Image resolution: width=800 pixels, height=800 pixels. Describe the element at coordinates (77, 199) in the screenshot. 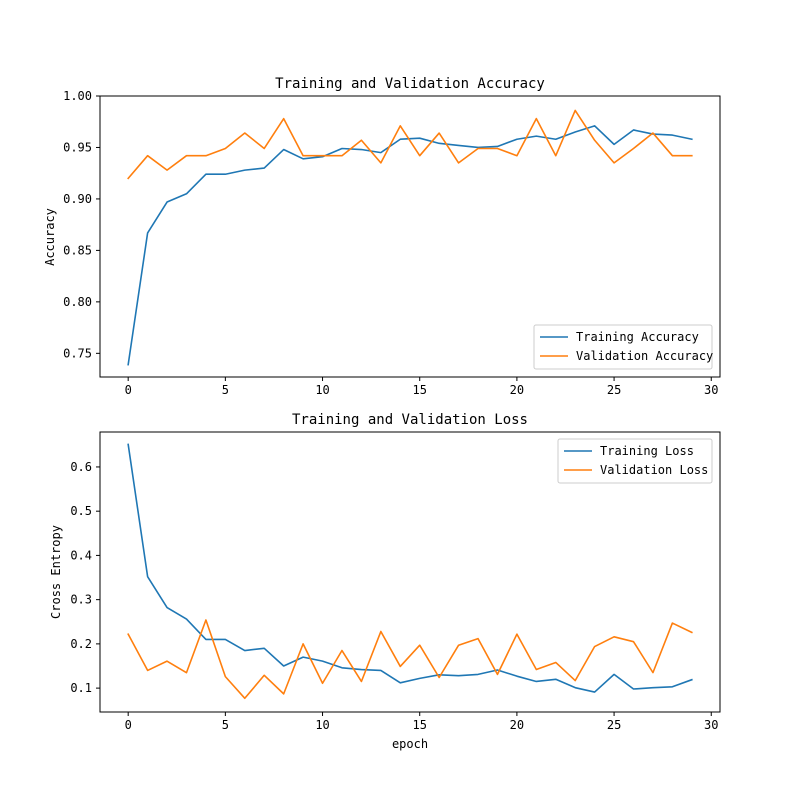

I see `accuracy-y-tick-label: 0.90` at that location.